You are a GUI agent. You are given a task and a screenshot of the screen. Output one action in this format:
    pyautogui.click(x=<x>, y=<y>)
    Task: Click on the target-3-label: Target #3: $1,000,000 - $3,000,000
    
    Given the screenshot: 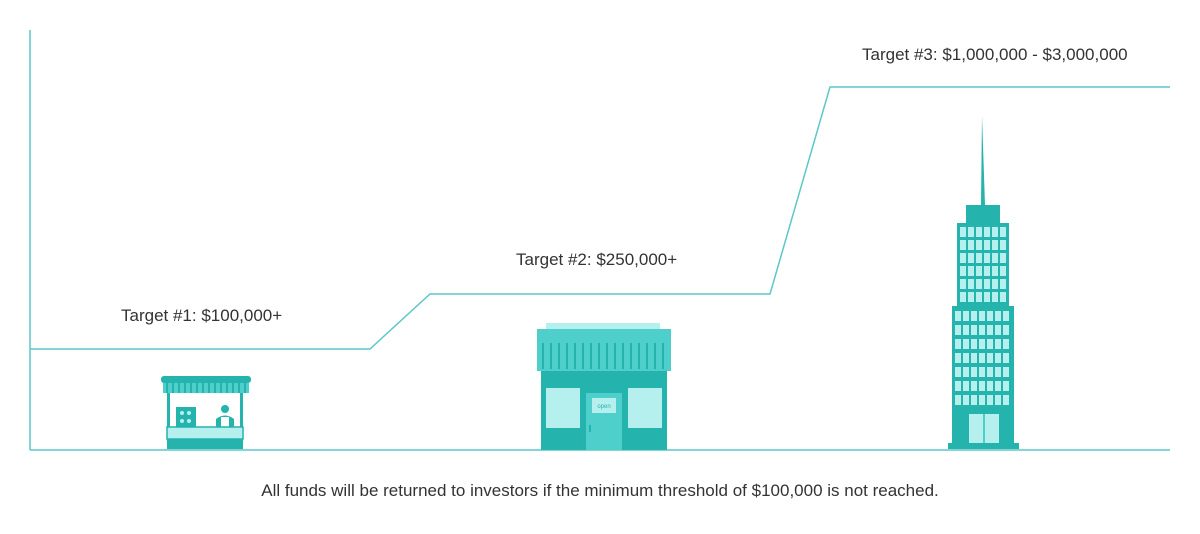 What is the action you would take?
    pyautogui.click(x=995, y=54)
    